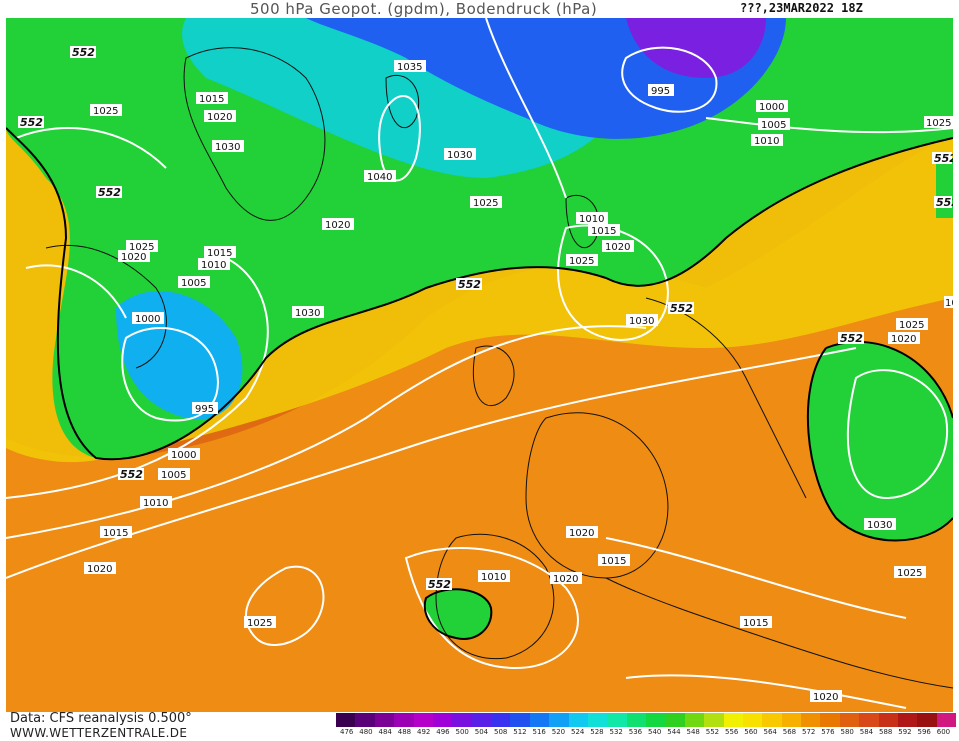 The height and width of the screenshot is (741, 959). What do you see at coordinates (385, 732) in the screenshot?
I see `scale-label: 484` at bounding box center [385, 732].